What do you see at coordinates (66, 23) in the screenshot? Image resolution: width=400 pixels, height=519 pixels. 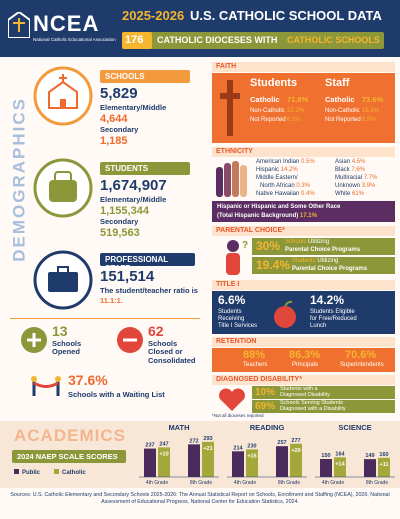 I see `logo: NCEA` at bounding box center [66, 23].